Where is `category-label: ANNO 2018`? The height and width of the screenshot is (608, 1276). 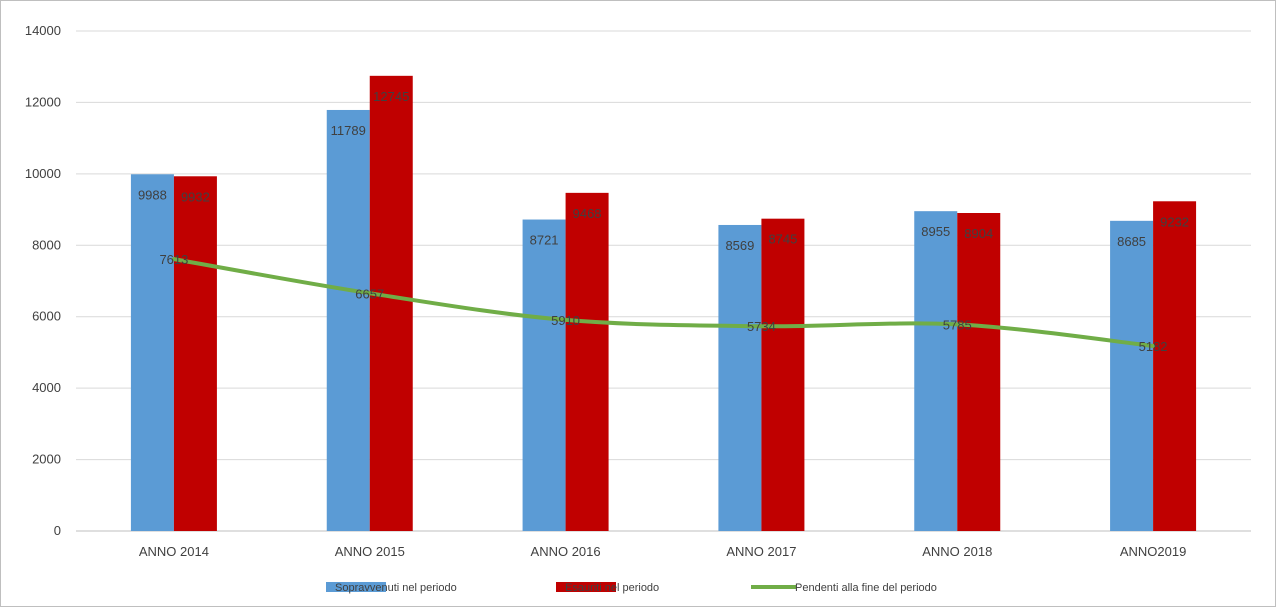
category-label: ANNO 2018 is located at coordinates (957, 551).